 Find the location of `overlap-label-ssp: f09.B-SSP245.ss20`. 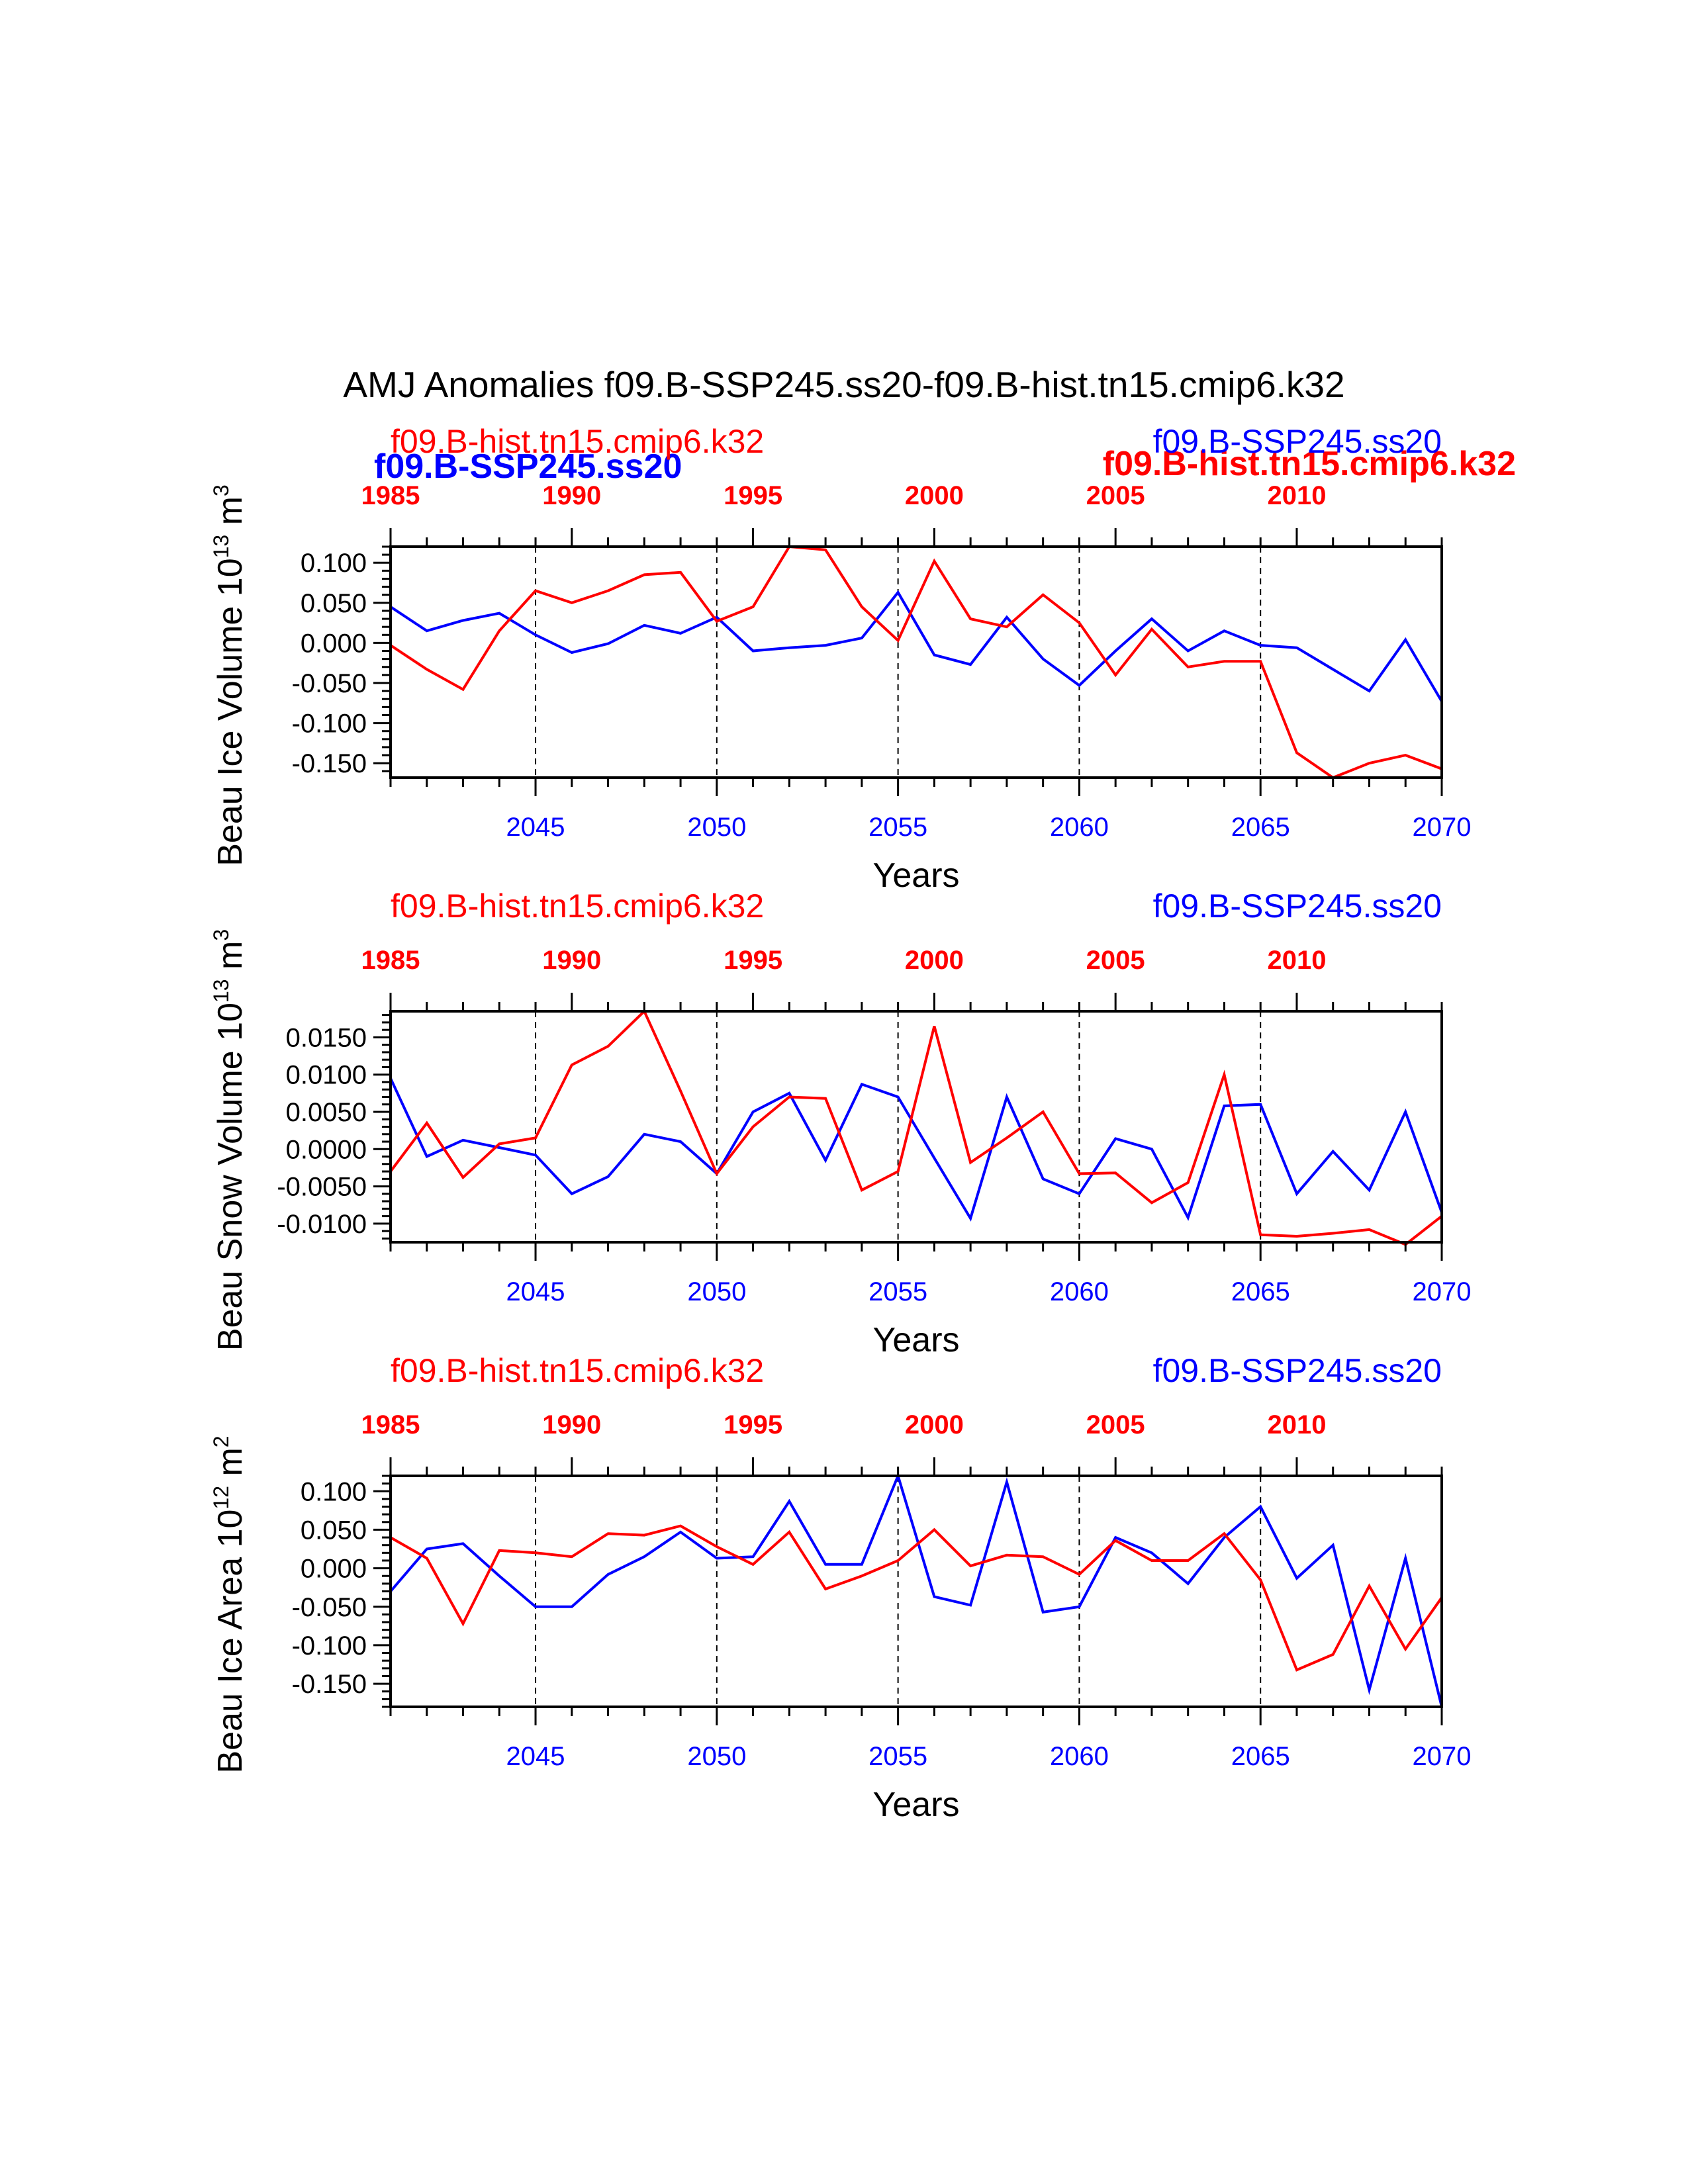

overlap-label-ssp: f09.B-SSP245.ss20 is located at coordinates (528, 466).